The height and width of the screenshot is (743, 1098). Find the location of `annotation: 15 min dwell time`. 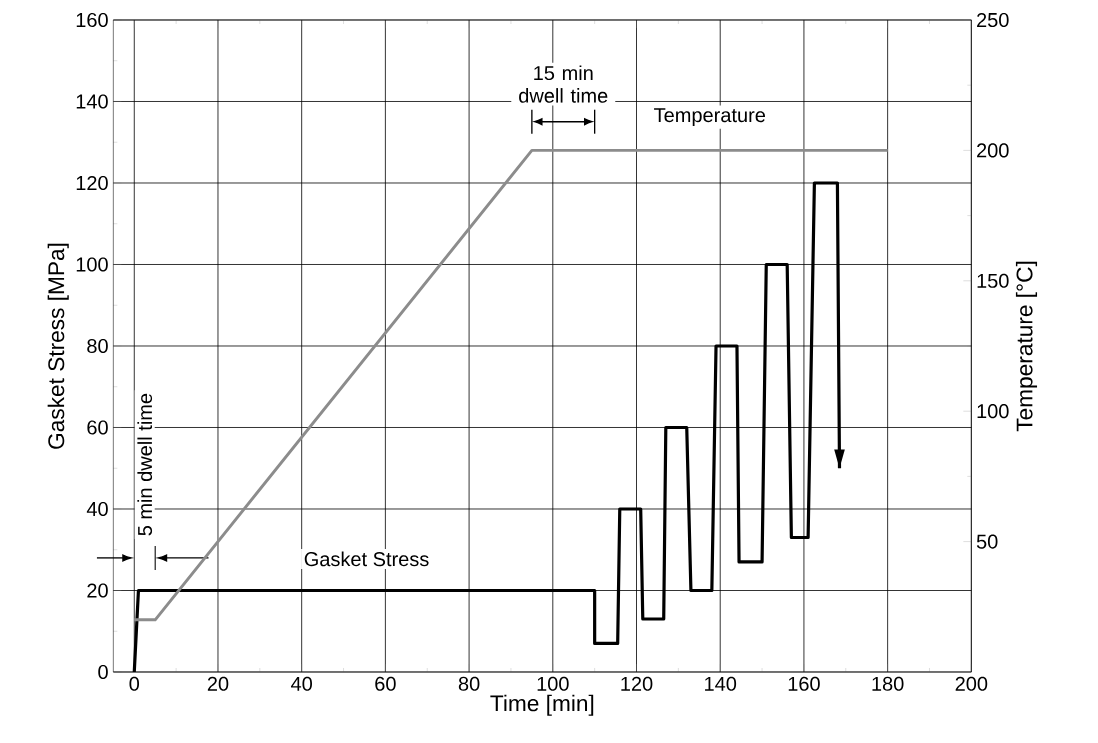

annotation: 15 min dwell time is located at coordinates (563, 84).